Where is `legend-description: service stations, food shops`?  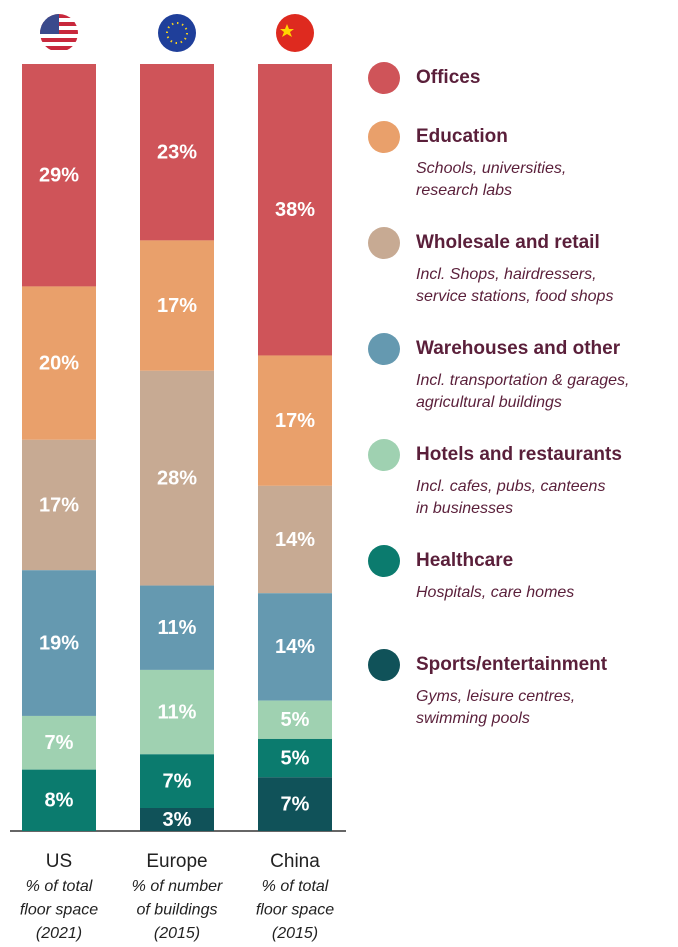
legend-description: service stations, food shops is located at coordinates (514, 296).